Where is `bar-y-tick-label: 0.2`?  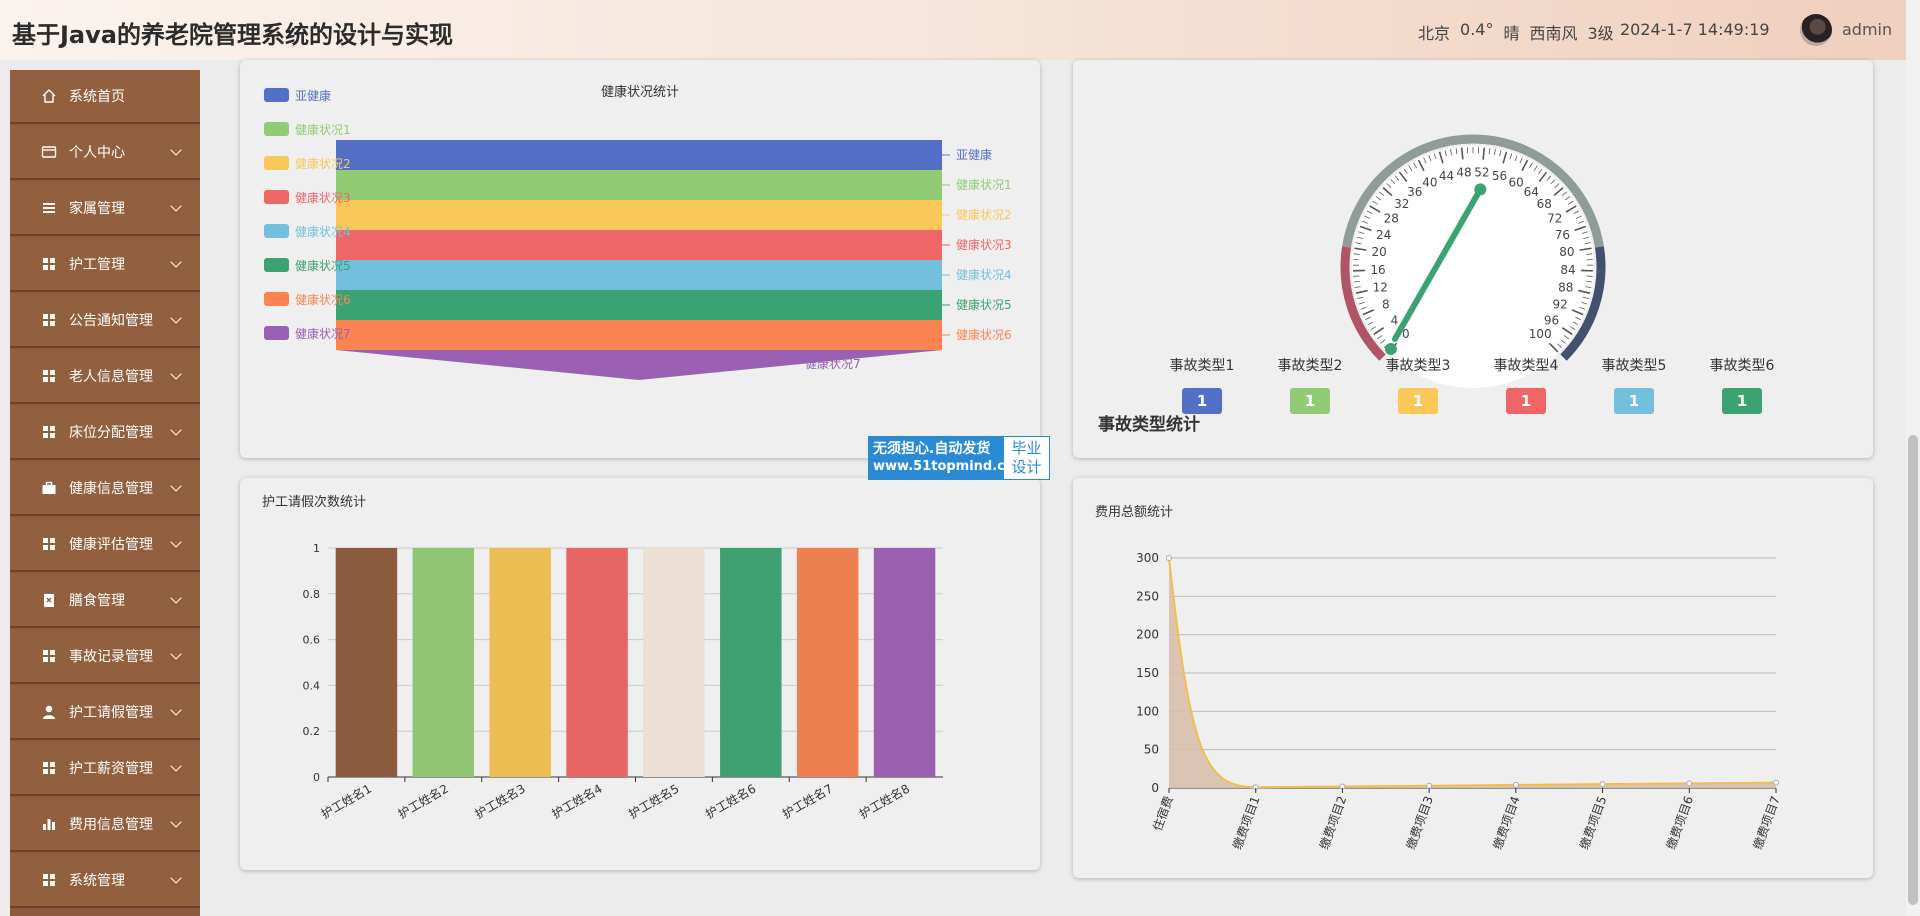 bar-y-tick-label: 0.2 is located at coordinates (312, 731).